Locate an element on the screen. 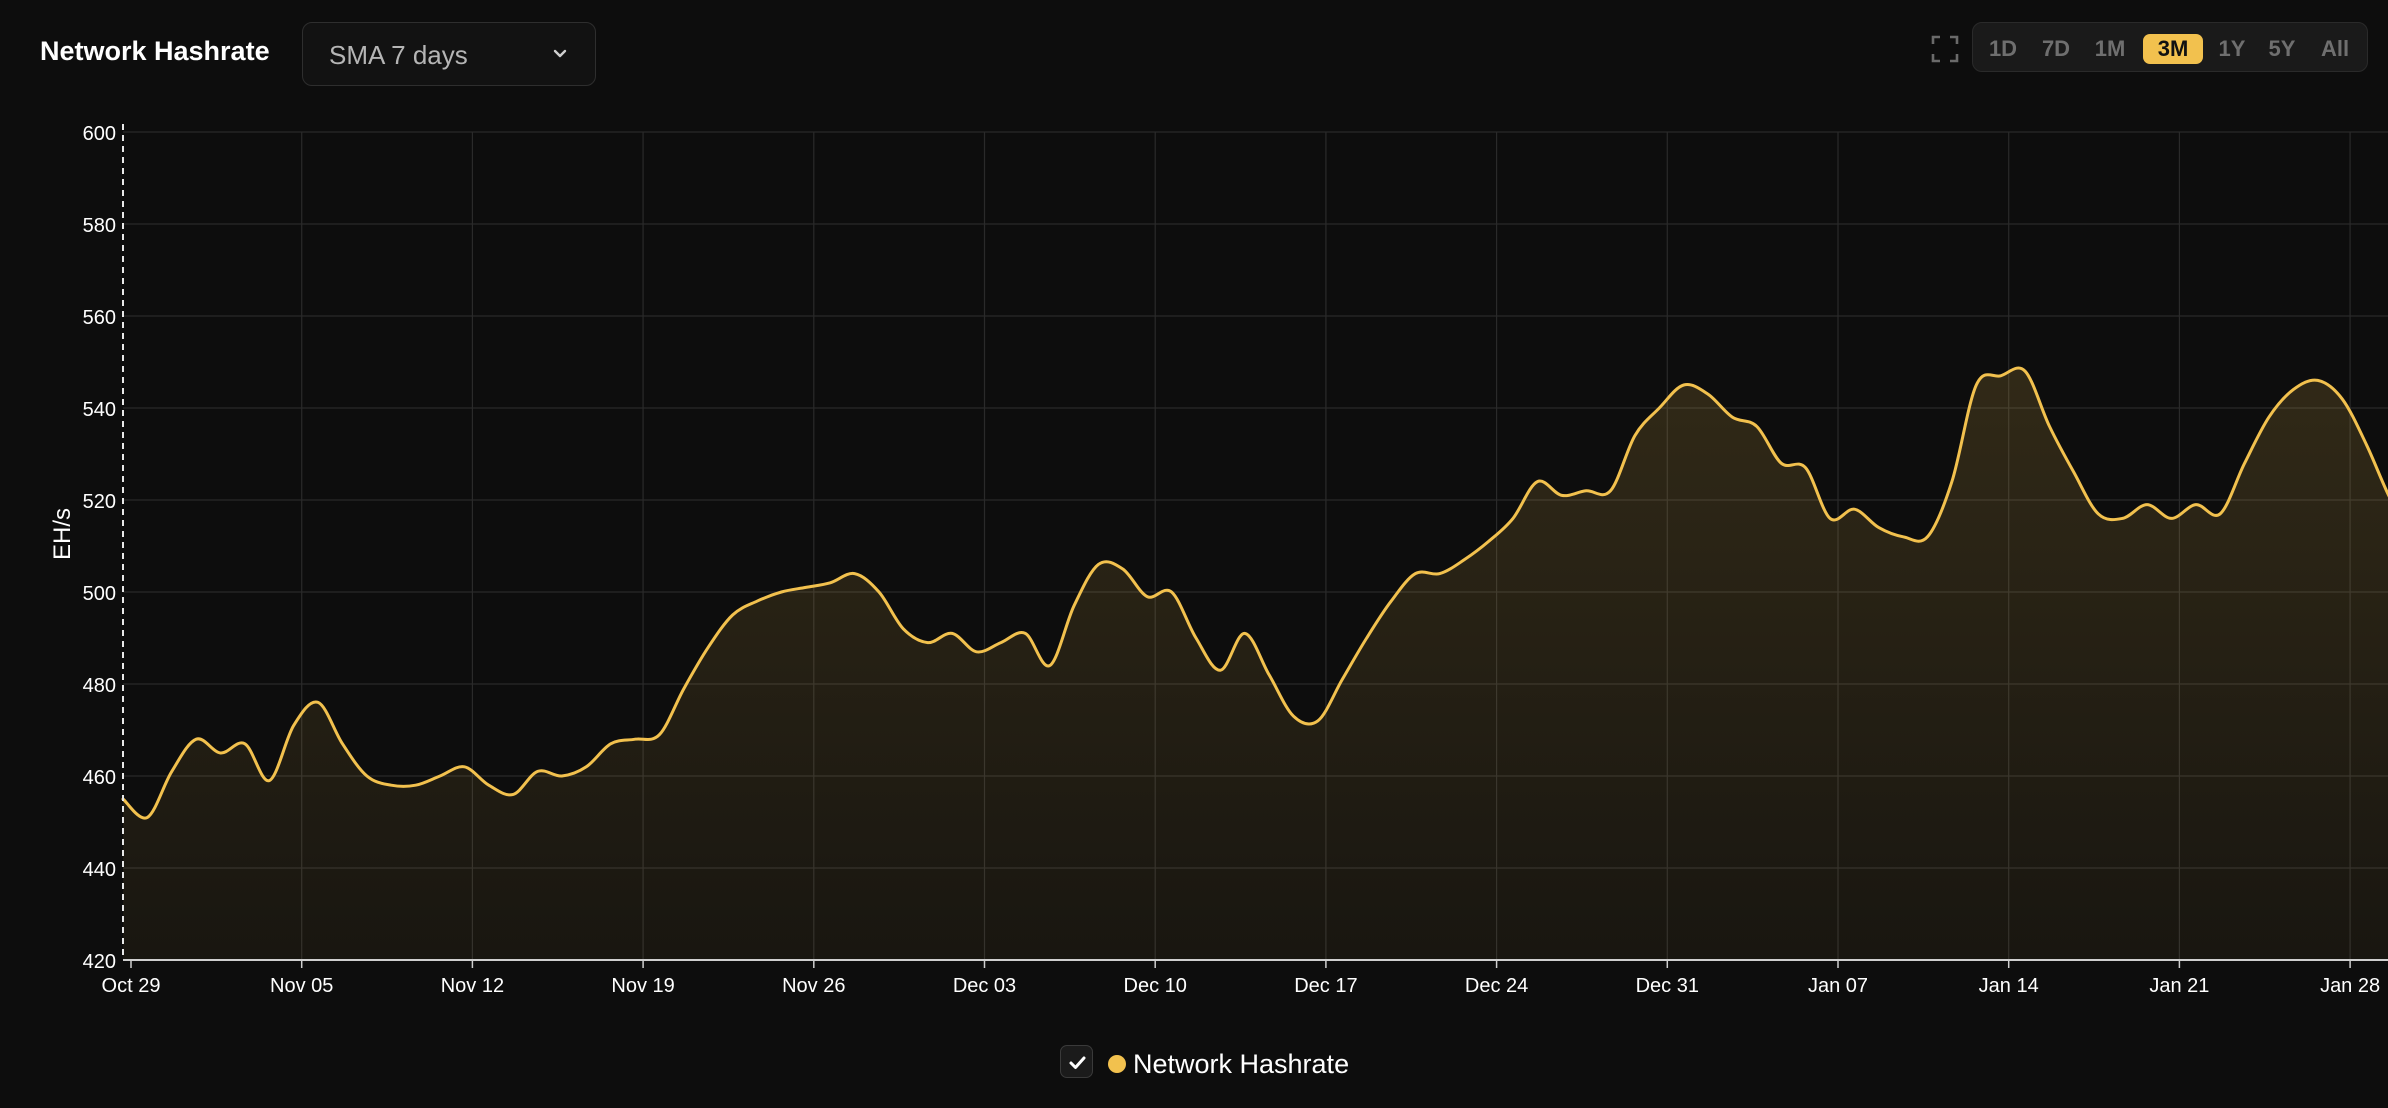  sma-period-select: SMA 7 days is located at coordinates (449, 54).